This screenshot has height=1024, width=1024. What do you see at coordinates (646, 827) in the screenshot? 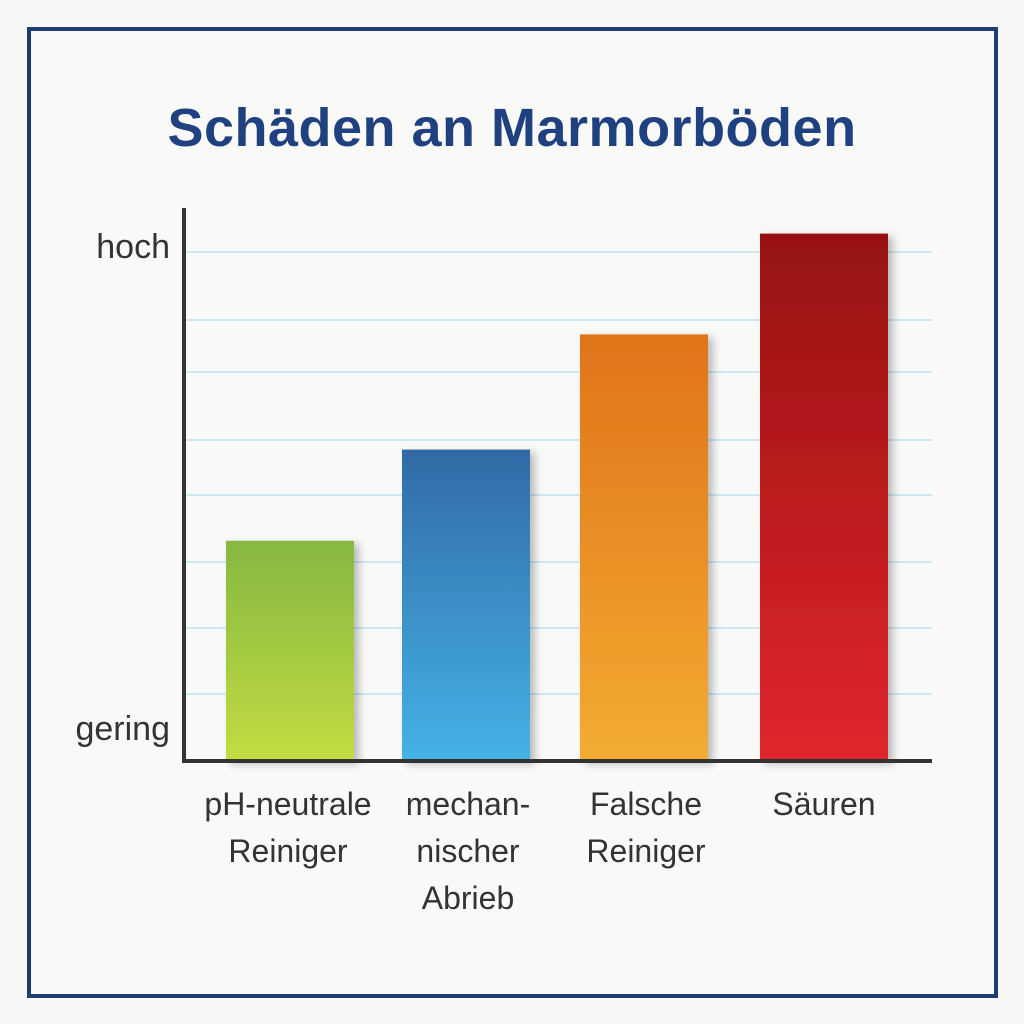
I see `category-label: Falsche Reiniger` at bounding box center [646, 827].